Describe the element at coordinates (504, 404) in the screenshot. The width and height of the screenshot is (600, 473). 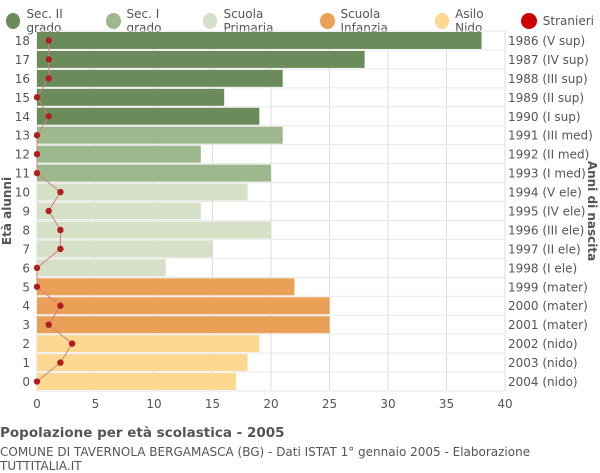
I see `x-tick-label: 40` at that location.